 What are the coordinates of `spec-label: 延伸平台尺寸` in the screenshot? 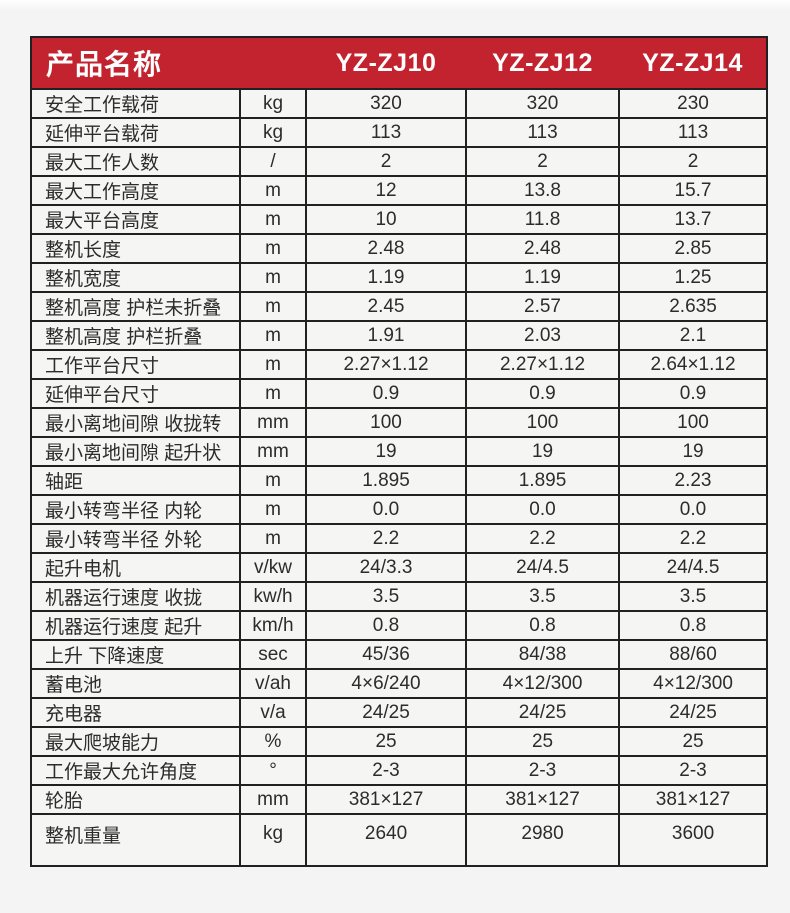 It's located at (135, 393).